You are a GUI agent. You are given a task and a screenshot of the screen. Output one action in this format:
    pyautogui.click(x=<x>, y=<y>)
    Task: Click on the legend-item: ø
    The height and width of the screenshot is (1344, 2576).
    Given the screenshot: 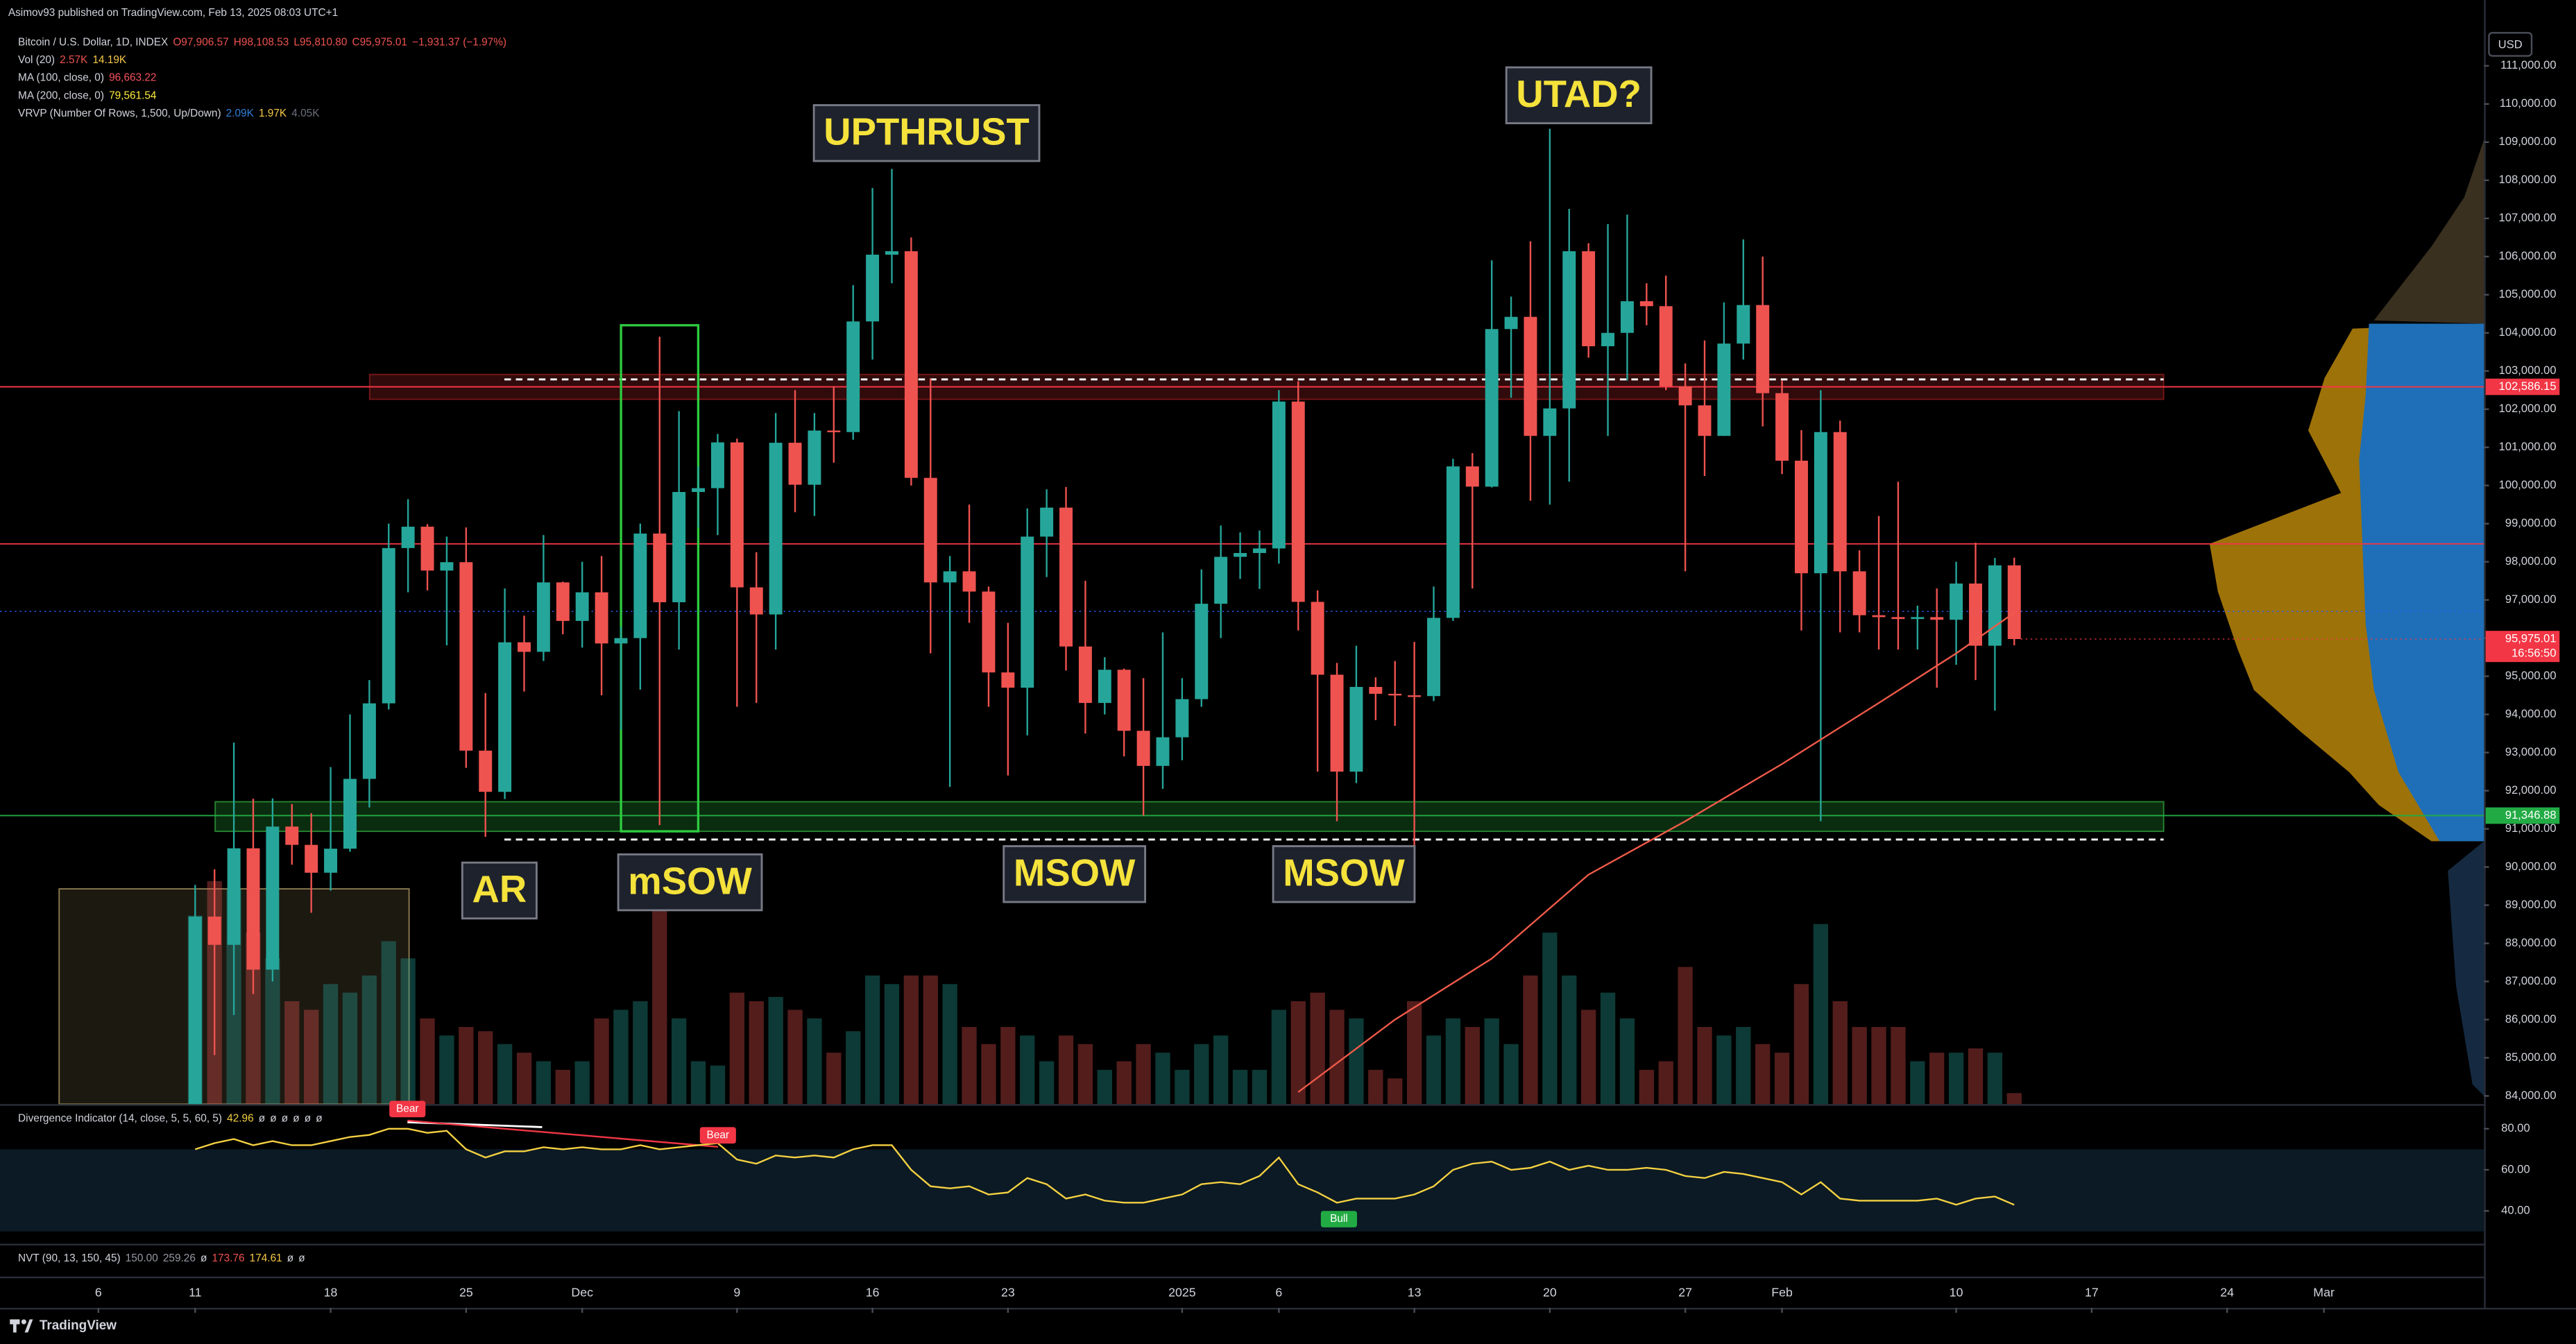 What is the action you would take?
    pyautogui.click(x=290, y=1258)
    